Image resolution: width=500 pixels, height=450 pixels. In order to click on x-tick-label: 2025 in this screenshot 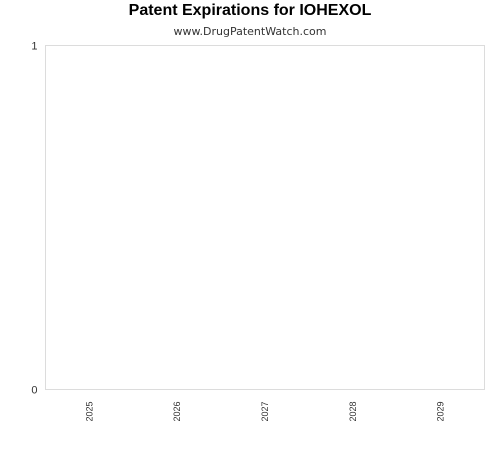, I will do `click(89, 412)`.